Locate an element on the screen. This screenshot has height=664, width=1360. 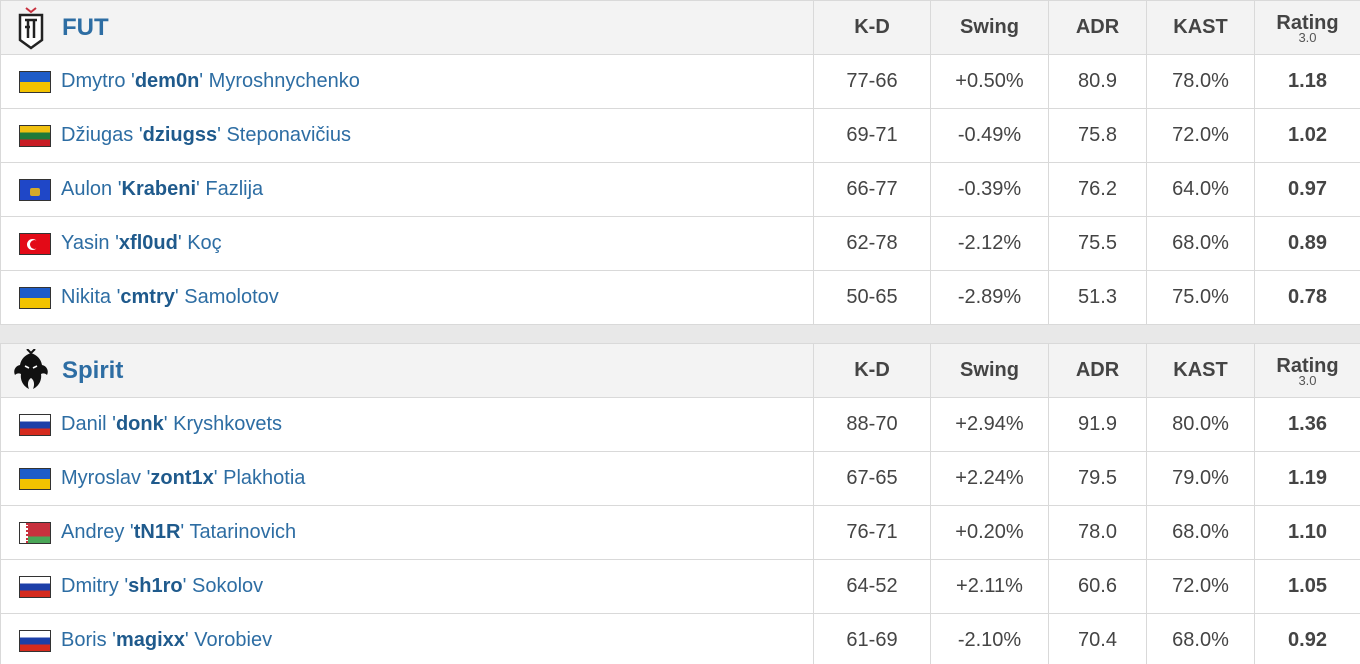
kd-cell: 76-71 is located at coordinates (872, 532).